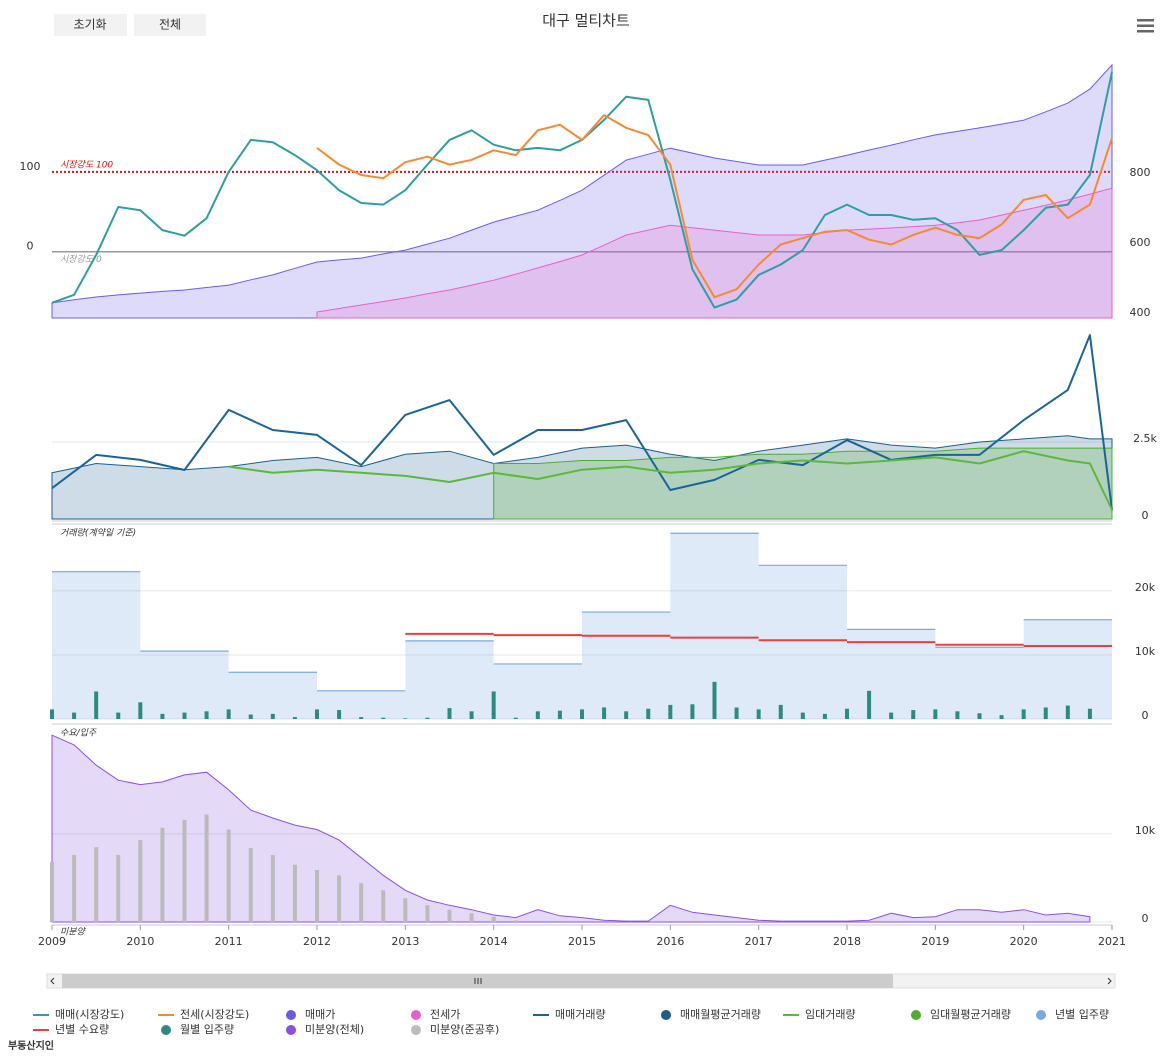 The height and width of the screenshot is (1061, 1173). What do you see at coordinates (1024, 941) in the screenshot?
I see `x-tick-label: 2020` at bounding box center [1024, 941].